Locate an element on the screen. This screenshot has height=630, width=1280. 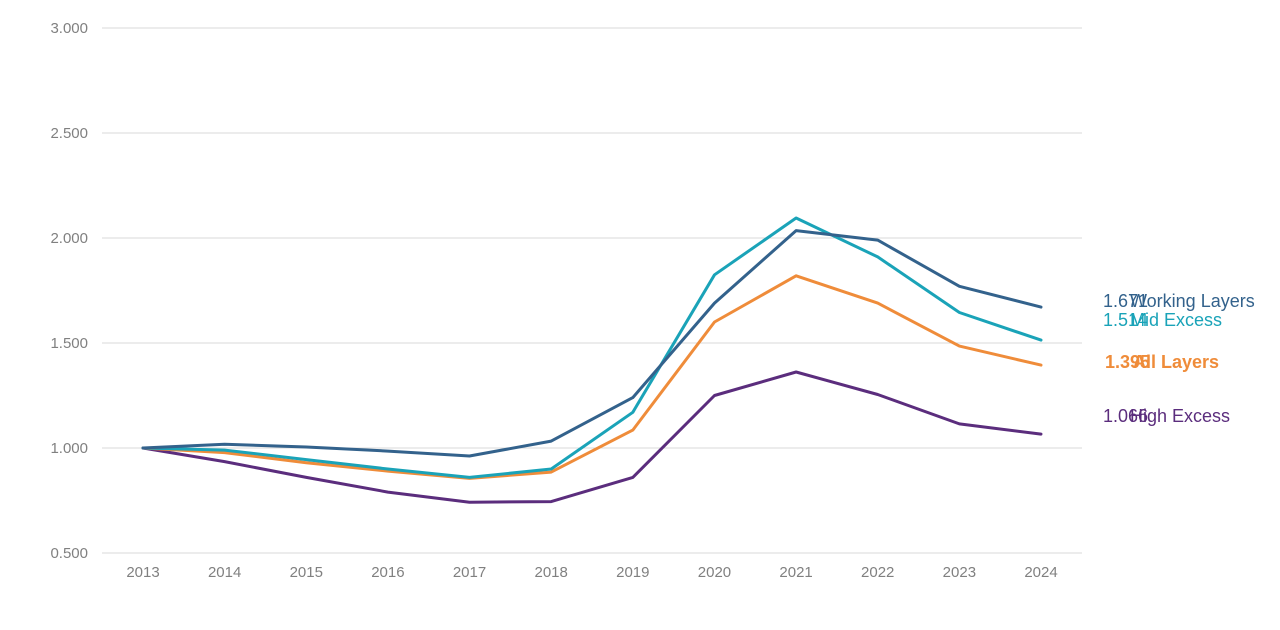
x-tick-label: 2016 is located at coordinates (387, 572).